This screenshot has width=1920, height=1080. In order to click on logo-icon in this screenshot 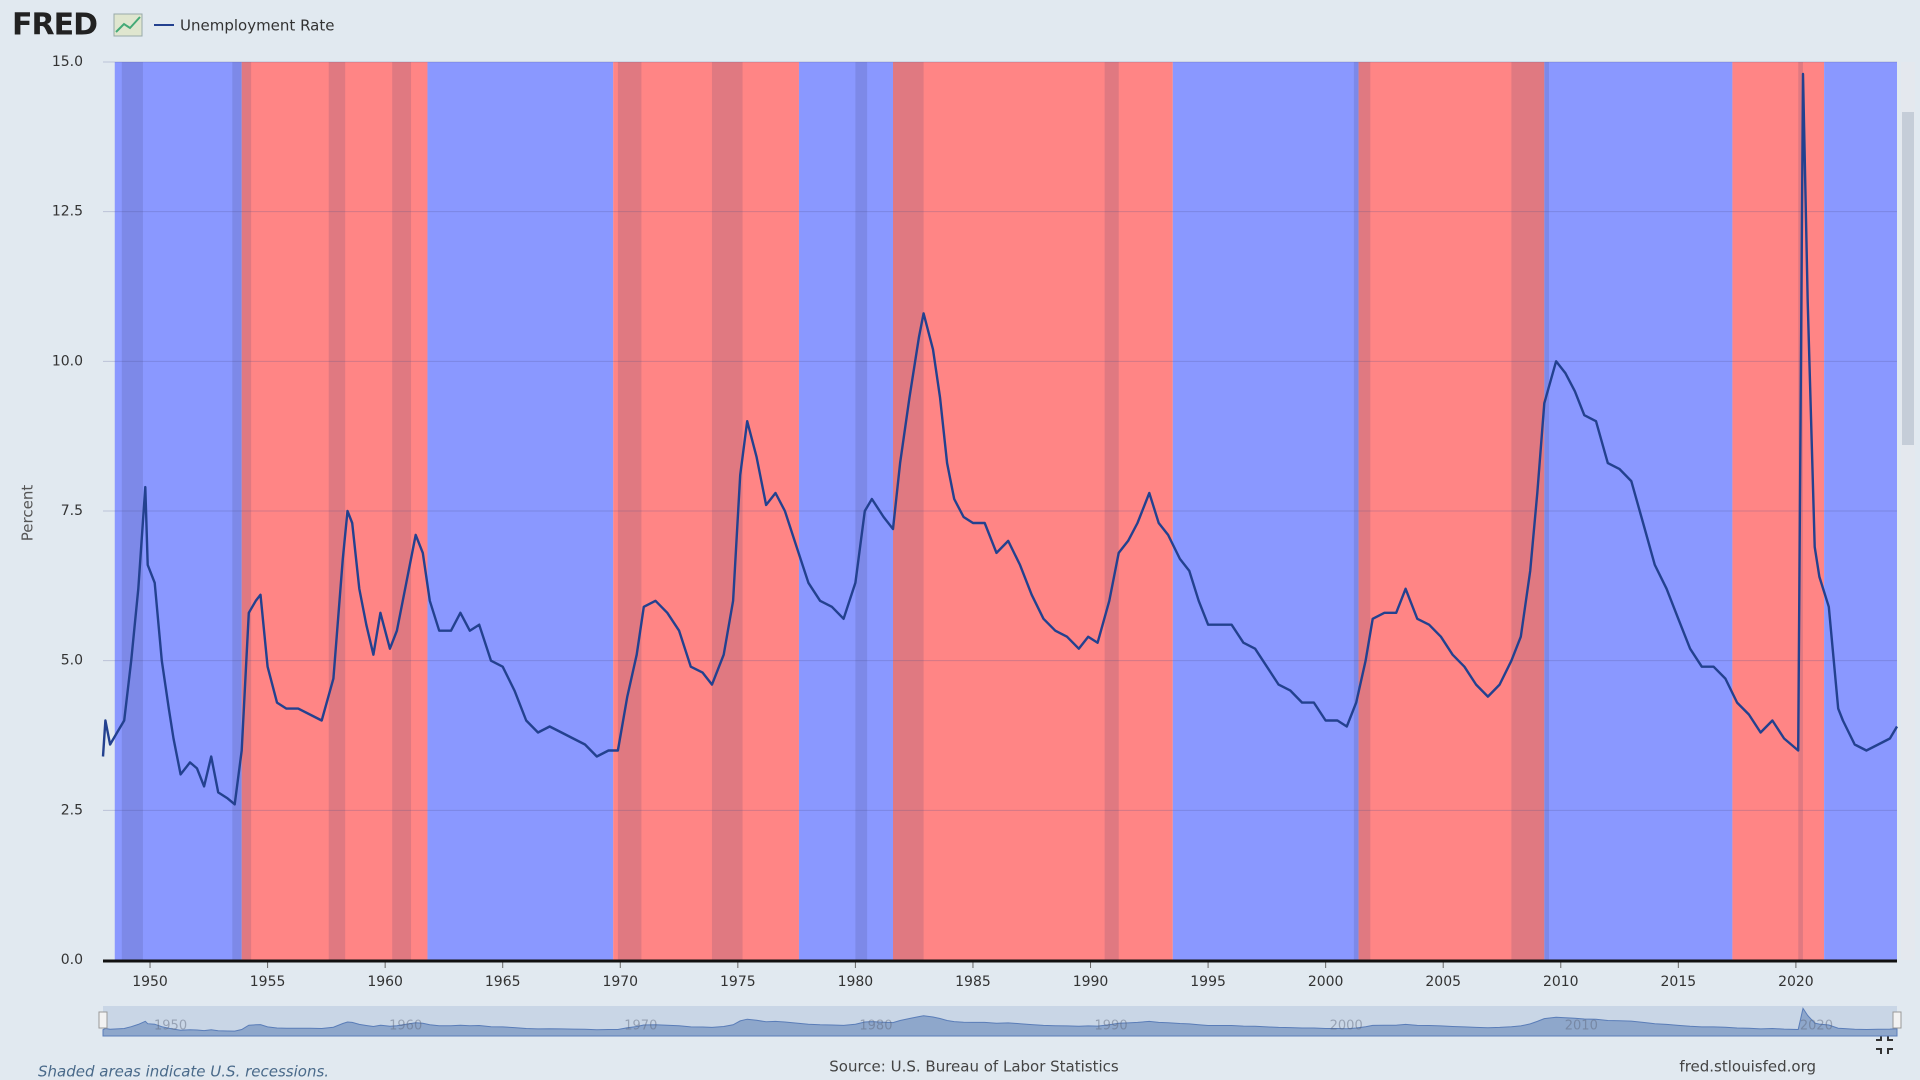, I will do `click(128, 25)`.